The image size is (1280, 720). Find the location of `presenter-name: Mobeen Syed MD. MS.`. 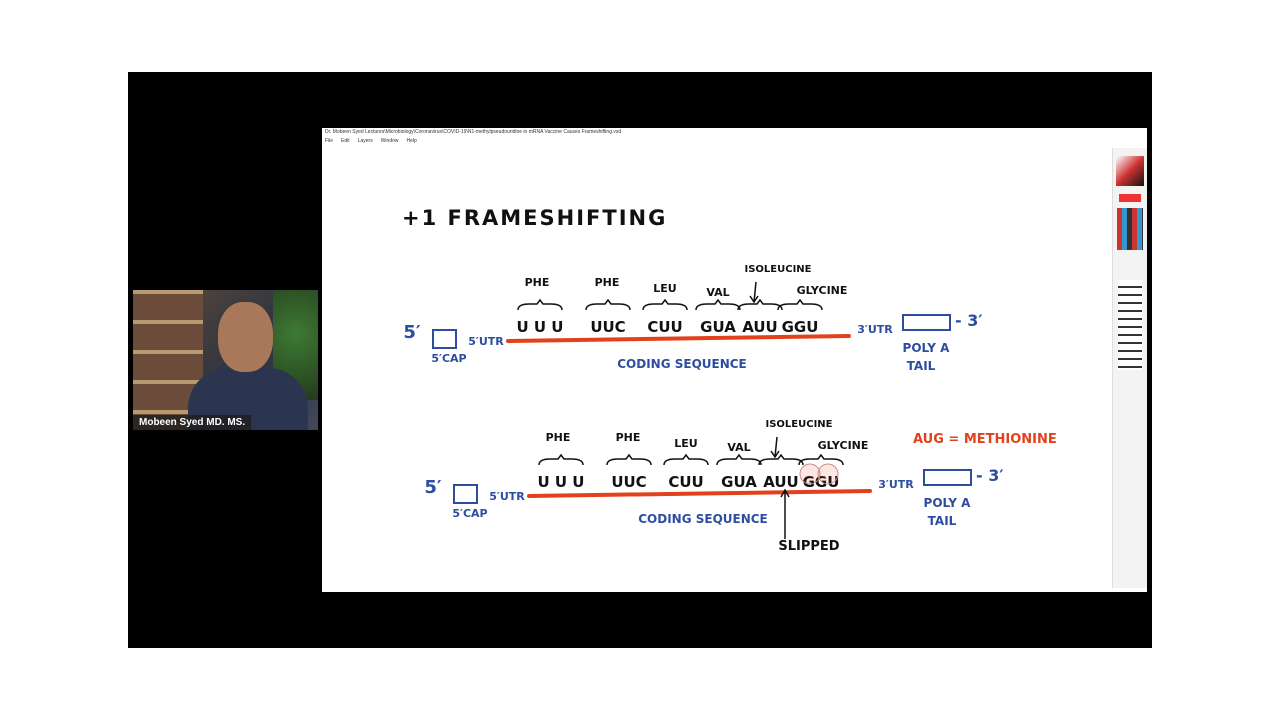

presenter-name: Mobeen Syed MD. MS. is located at coordinates (192, 422).